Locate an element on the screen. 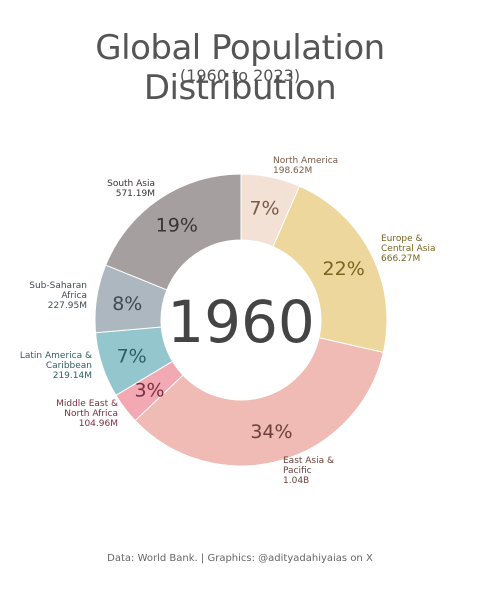  slice-east-asia-pacific is located at coordinates (259, 402).